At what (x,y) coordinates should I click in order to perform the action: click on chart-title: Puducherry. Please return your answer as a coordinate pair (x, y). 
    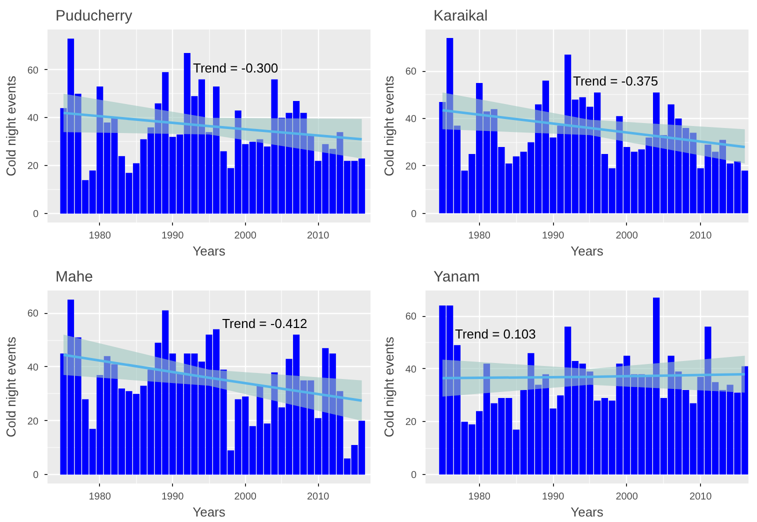
    Looking at the image, I should click on (94, 16).